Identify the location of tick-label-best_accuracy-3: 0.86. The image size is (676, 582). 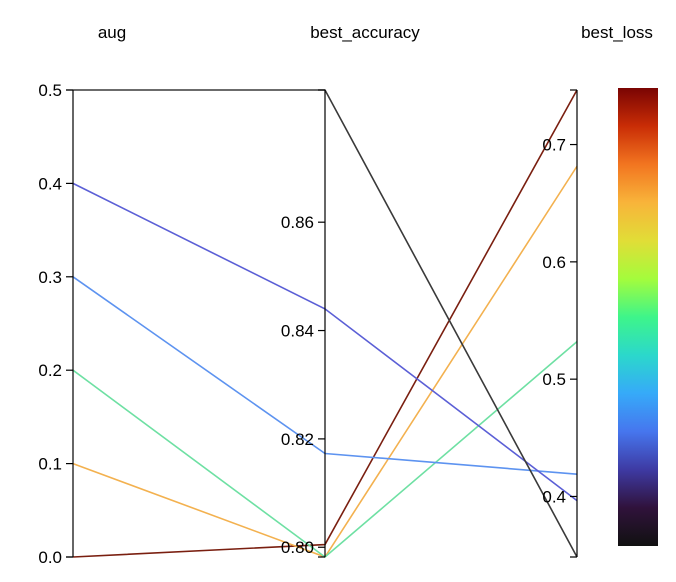
(297, 222).